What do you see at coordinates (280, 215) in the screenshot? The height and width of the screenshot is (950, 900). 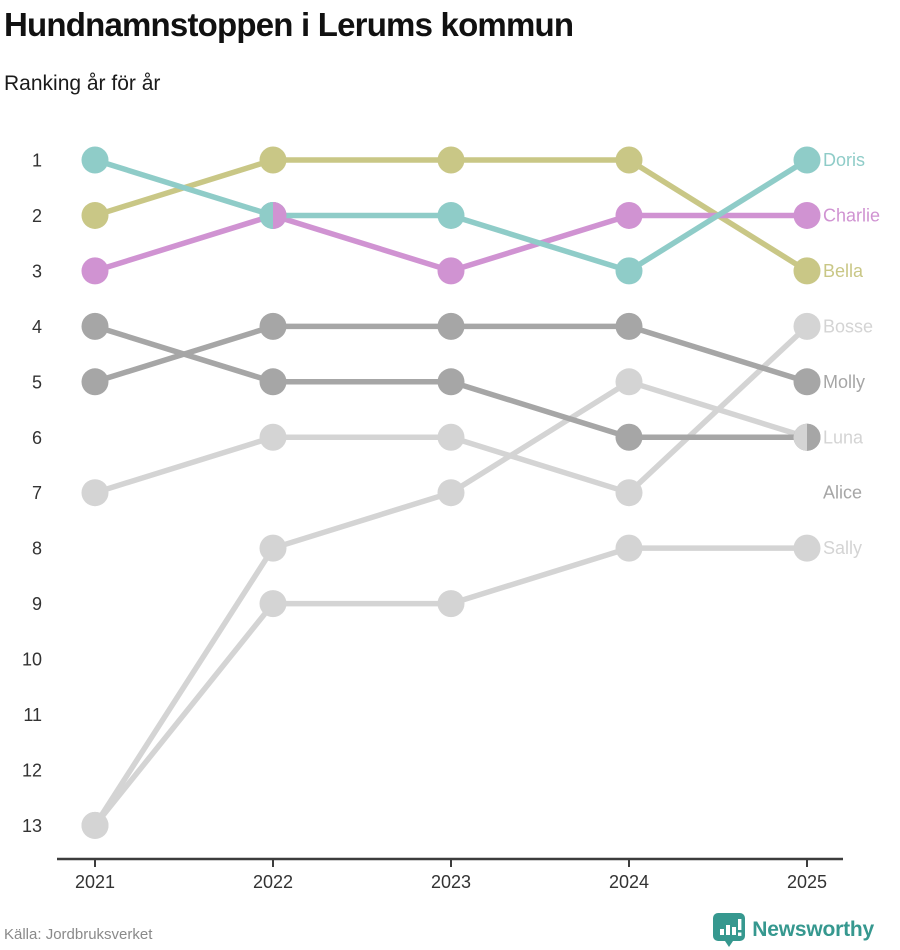 I see `tie-dot-right-2022` at bounding box center [280, 215].